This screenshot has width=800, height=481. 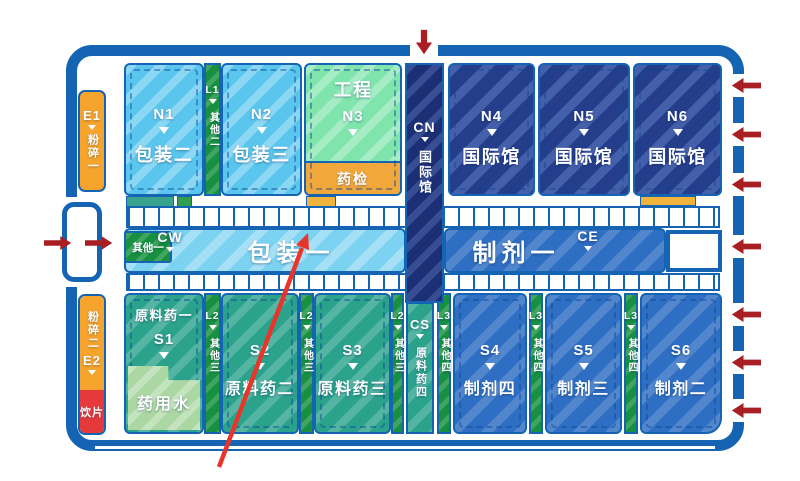 What do you see at coordinates (163, 404) in the screenshot?
I see `hall-sub-name: 药用水` at bounding box center [163, 404].